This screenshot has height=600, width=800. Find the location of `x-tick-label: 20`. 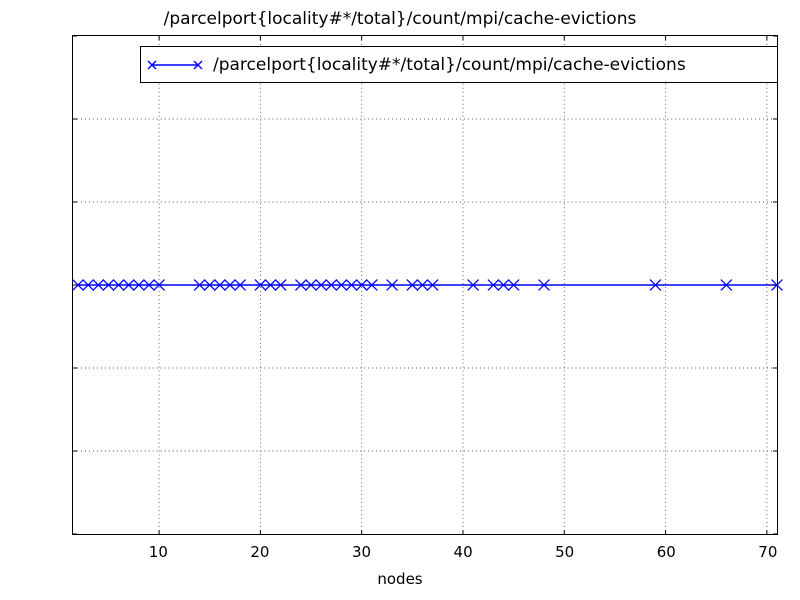

x-tick-label: 20 is located at coordinates (260, 552).